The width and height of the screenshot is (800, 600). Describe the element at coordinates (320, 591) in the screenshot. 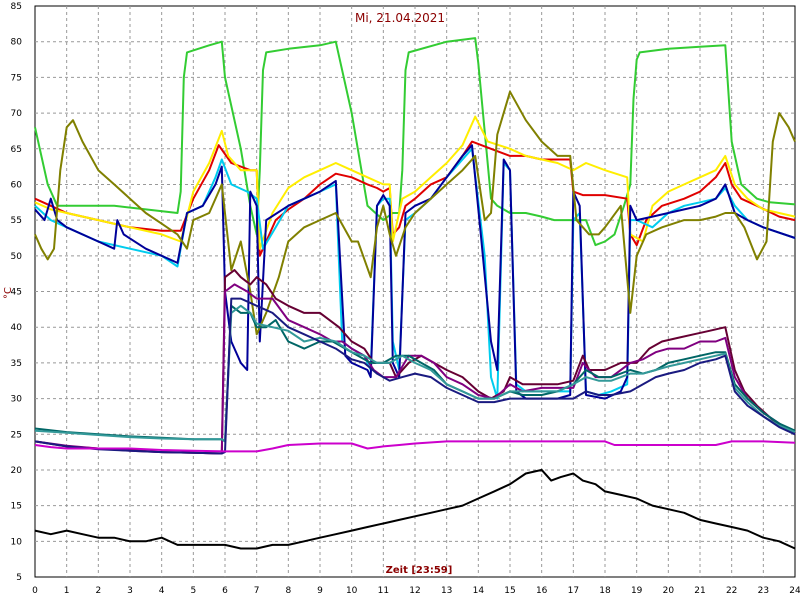

I see `x-tick-label: 9` at that location.